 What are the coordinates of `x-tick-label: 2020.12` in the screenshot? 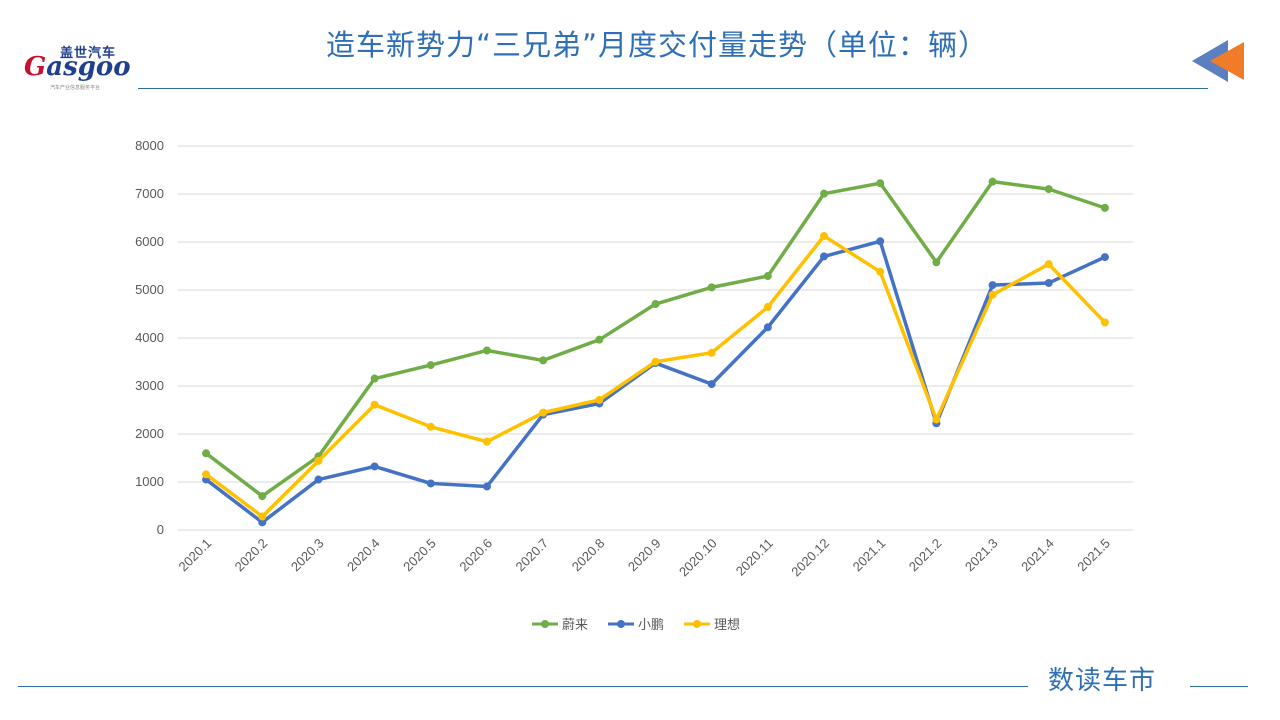 It's located at (810, 558).